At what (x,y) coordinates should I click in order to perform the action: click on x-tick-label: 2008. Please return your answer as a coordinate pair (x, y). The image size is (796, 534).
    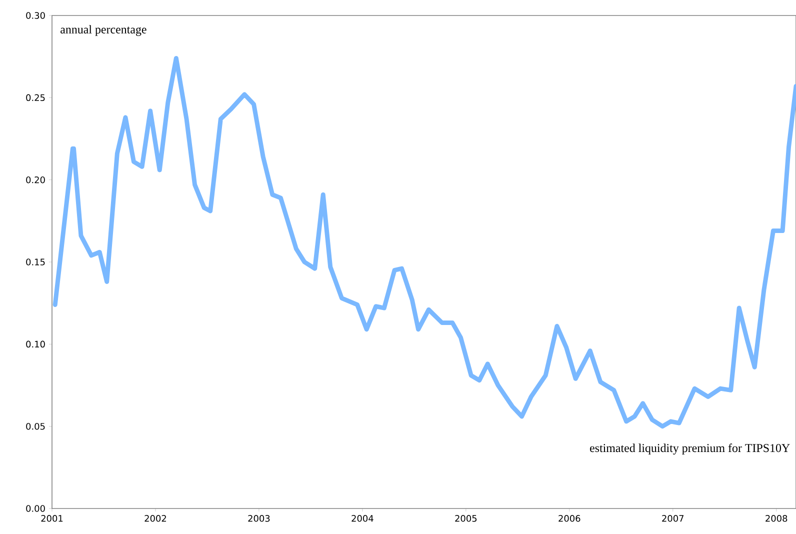
    Looking at the image, I should click on (777, 518).